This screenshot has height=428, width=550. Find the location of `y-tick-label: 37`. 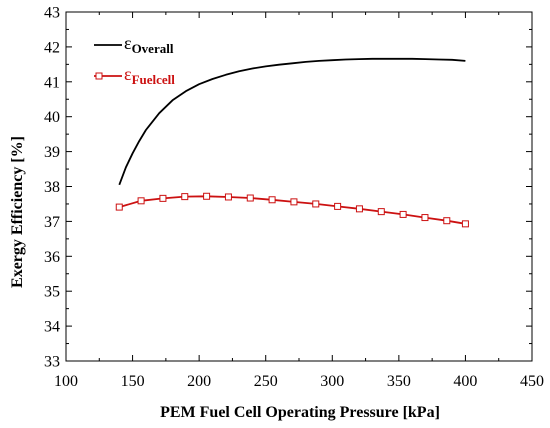

y-tick-label: 37 is located at coordinates (52, 222).